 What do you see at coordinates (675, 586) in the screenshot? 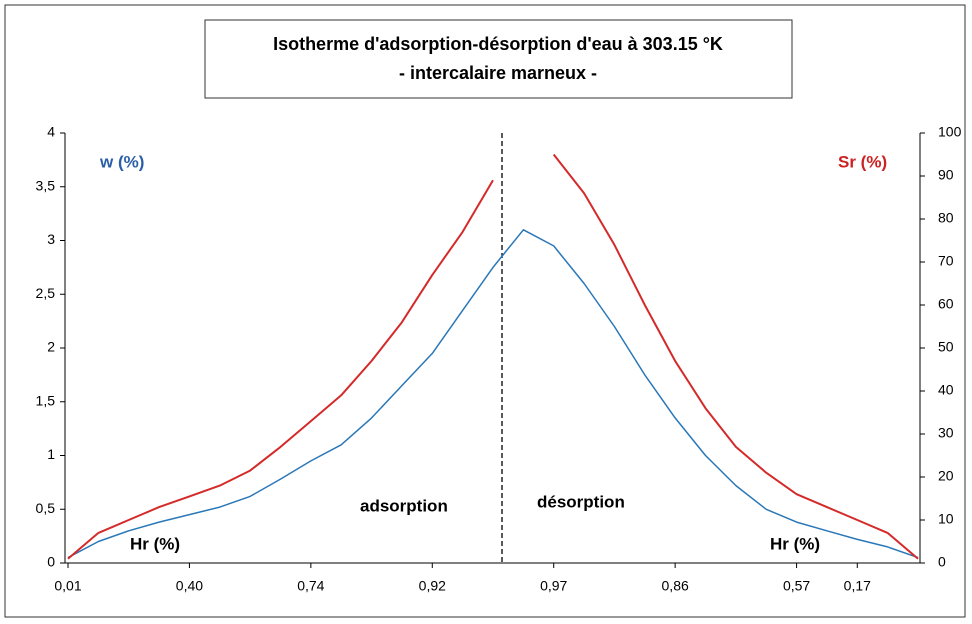
I see `x-tick-label: 0,86` at bounding box center [675, 586].